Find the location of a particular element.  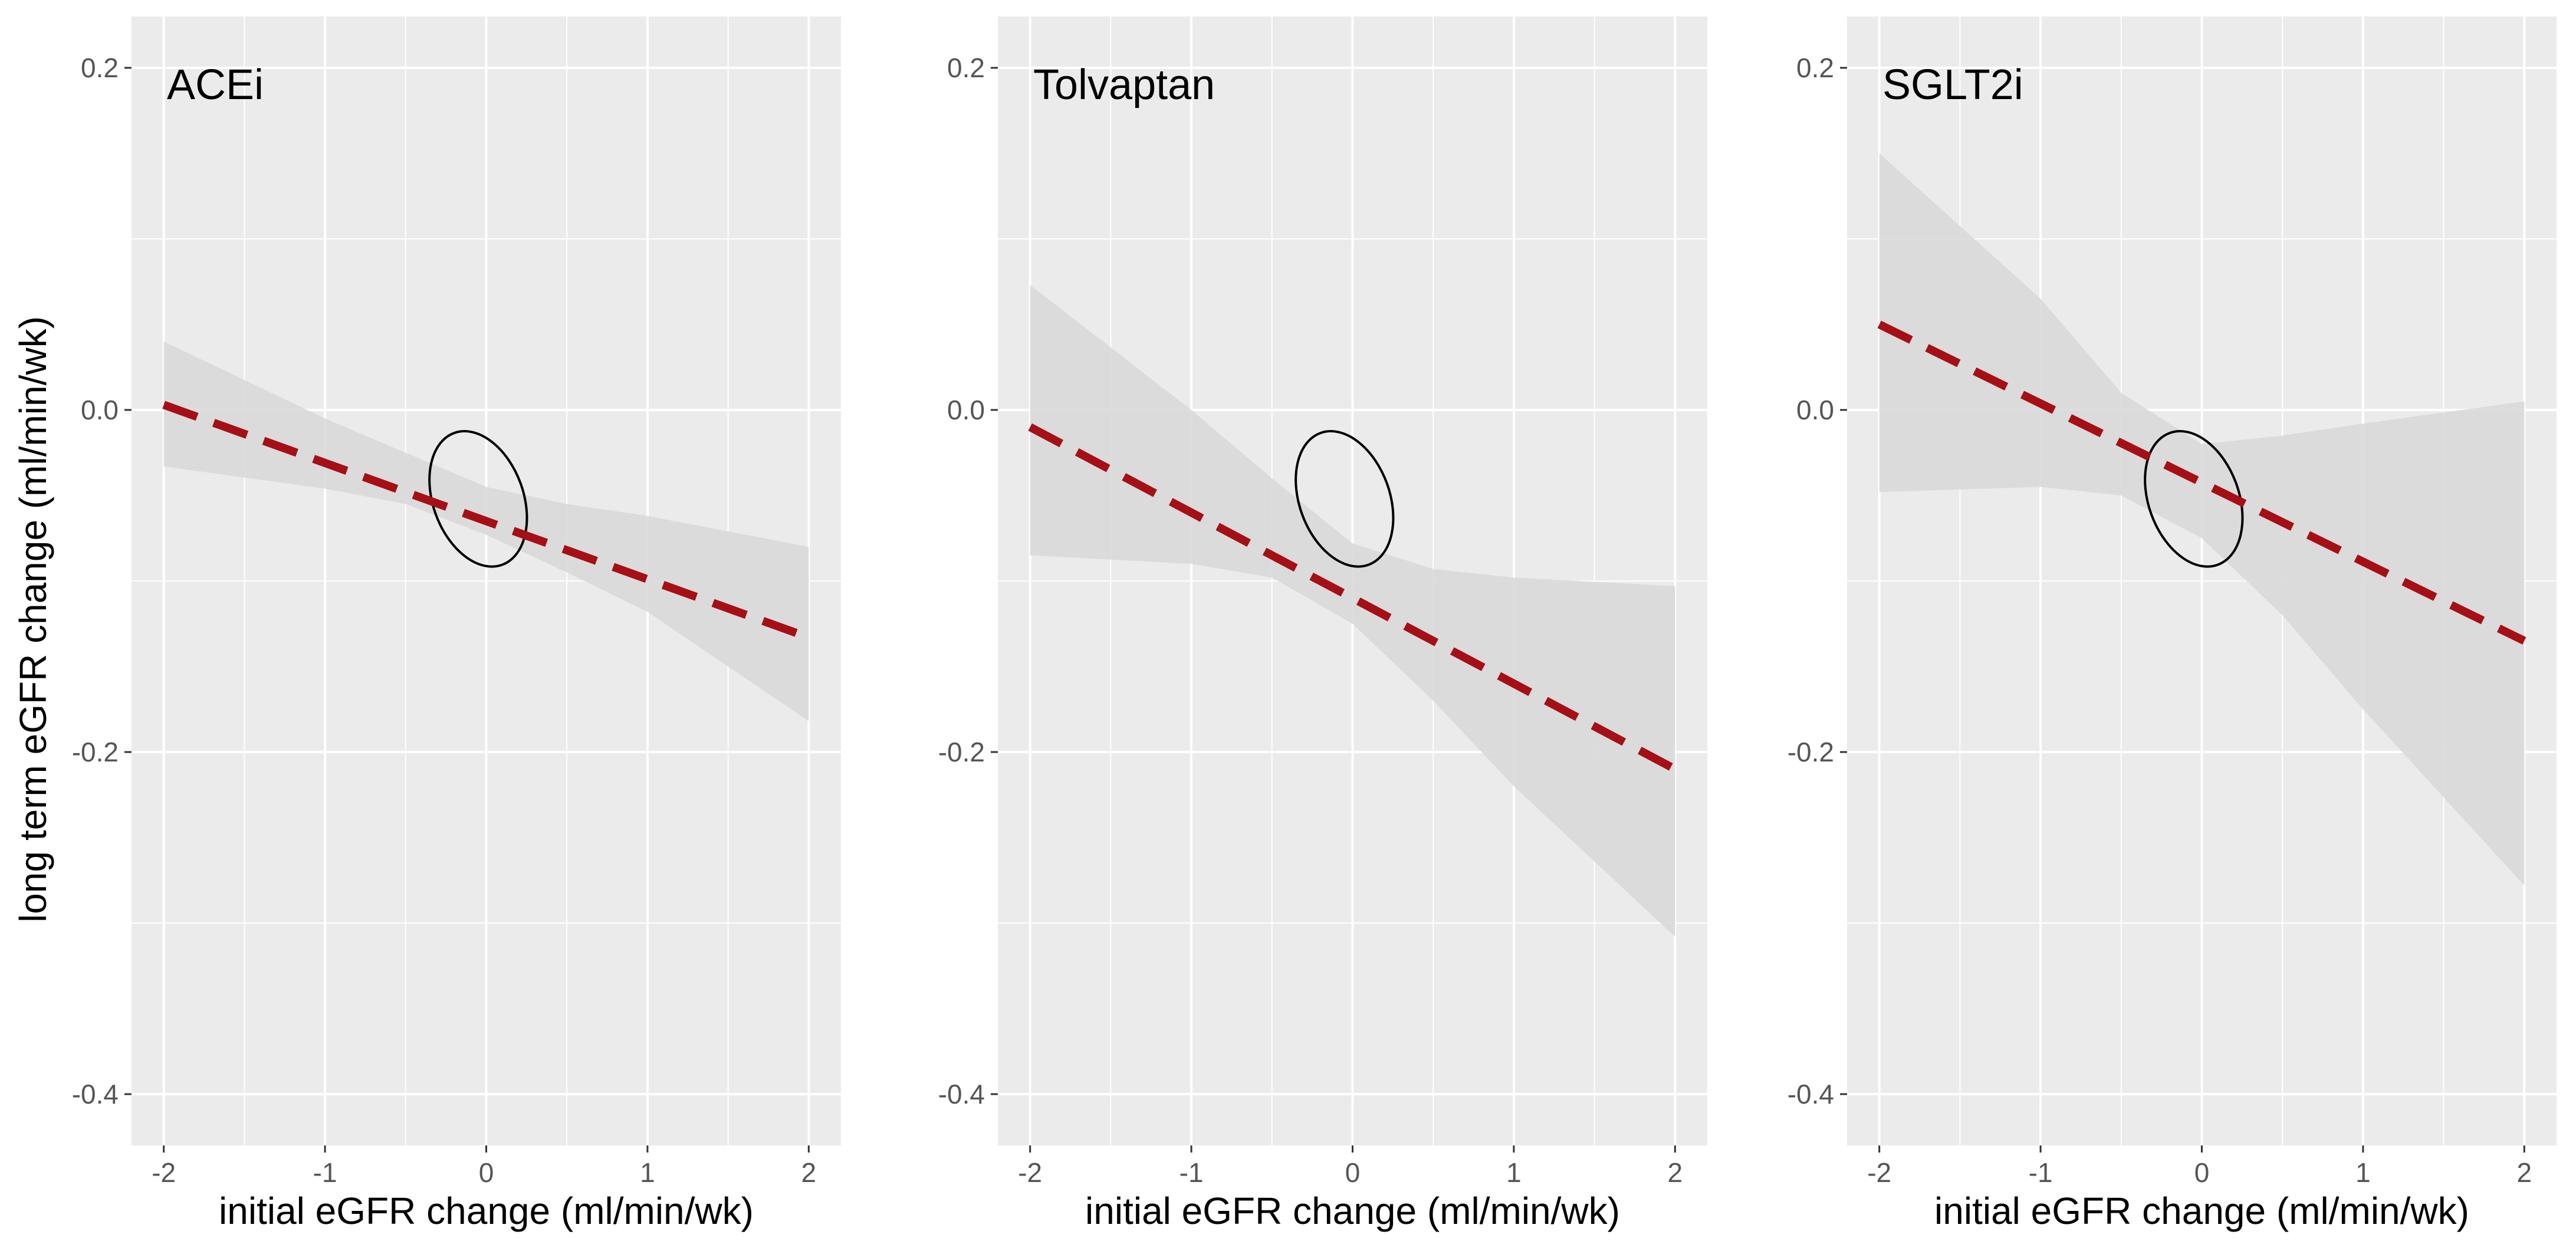

y-axis-title: long term eGFR change (ml/min/wk) is located at coordinates (33, 619).